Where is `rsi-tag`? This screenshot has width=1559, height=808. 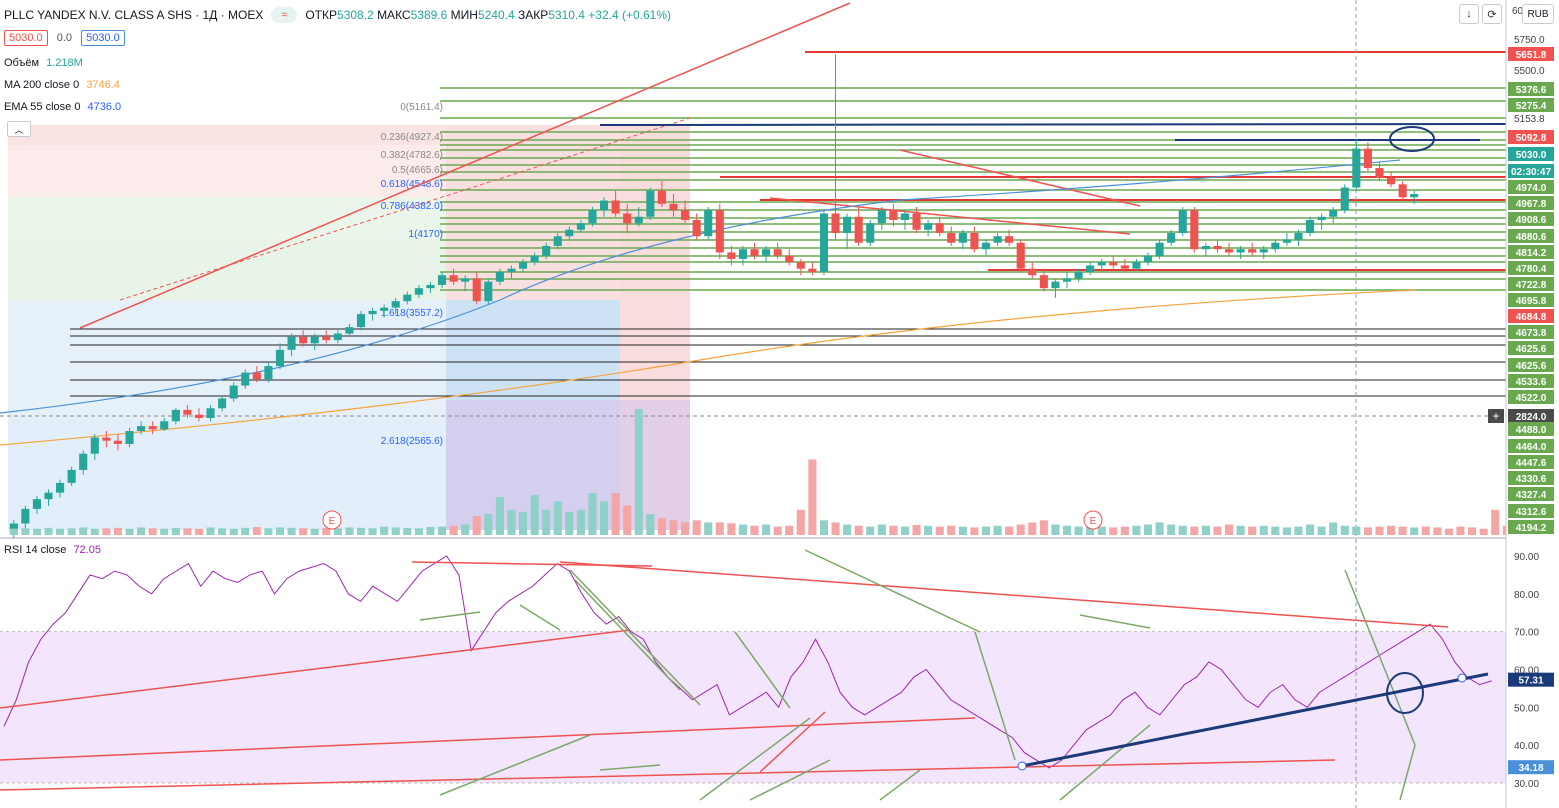
rsi-tag is located at coordinates (1531, 679).